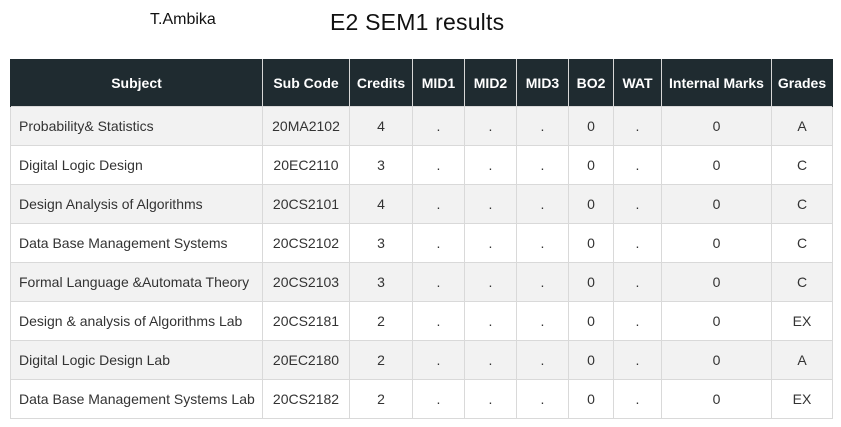 Image resolution: width=841 pixels, height=427 pixels. What do you see at coordinates (136, 399) in the screenshot?
I see `subject-cell: Data Base Management Systems Lab` at bounding box center [136, 399].